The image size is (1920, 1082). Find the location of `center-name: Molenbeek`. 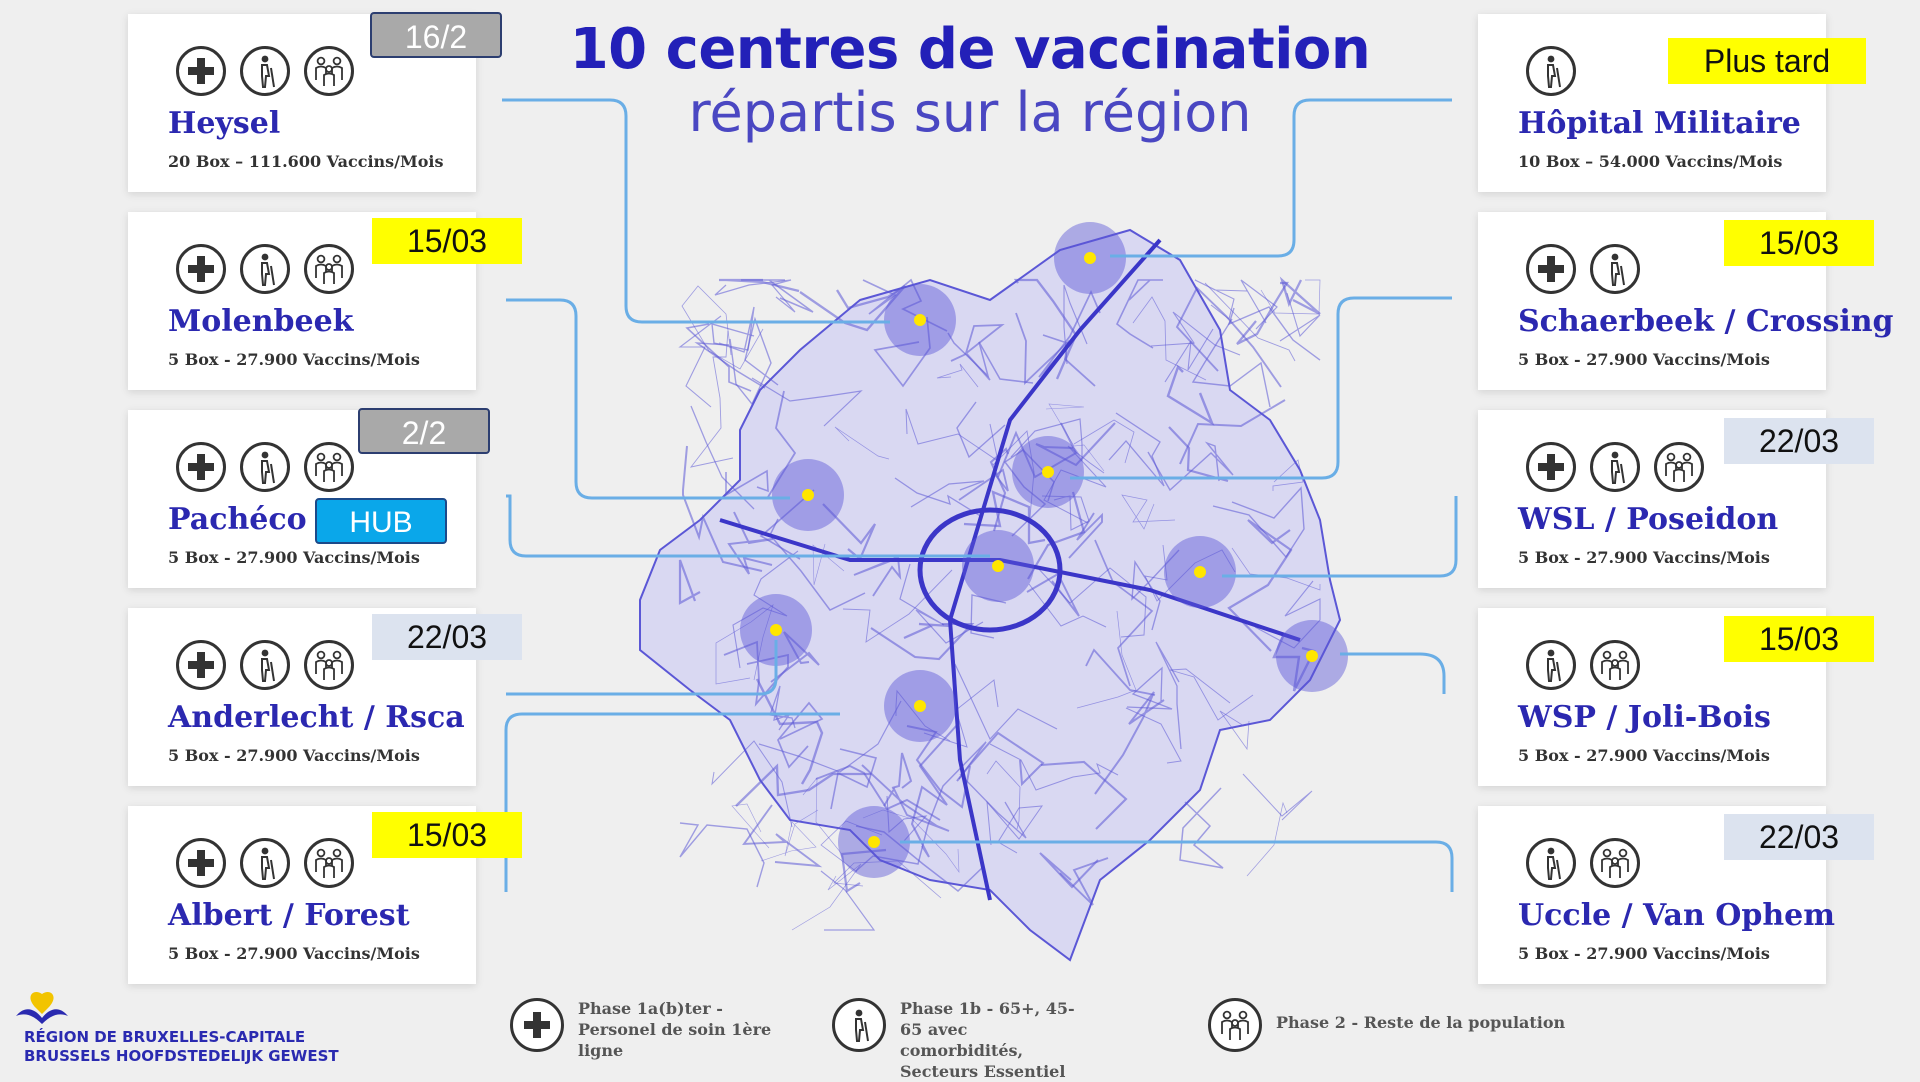

center-name: Molenbeek is located at coordinates (261, 321).